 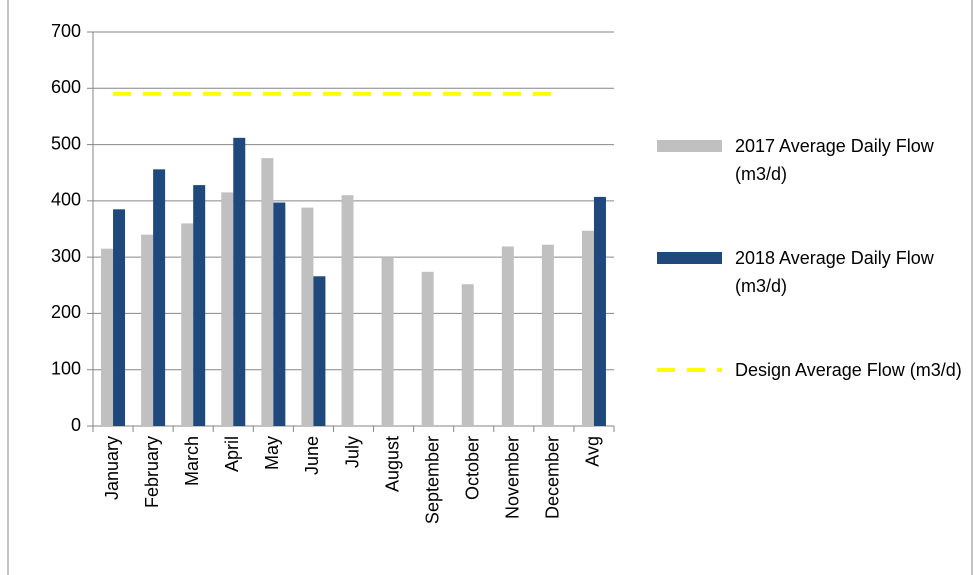 What do you see at coordinates (834, 160) in the screenshot?
I see `legend-label: 2017 Average Daily Flow (m3/d)` at bounding box center [834, 160].